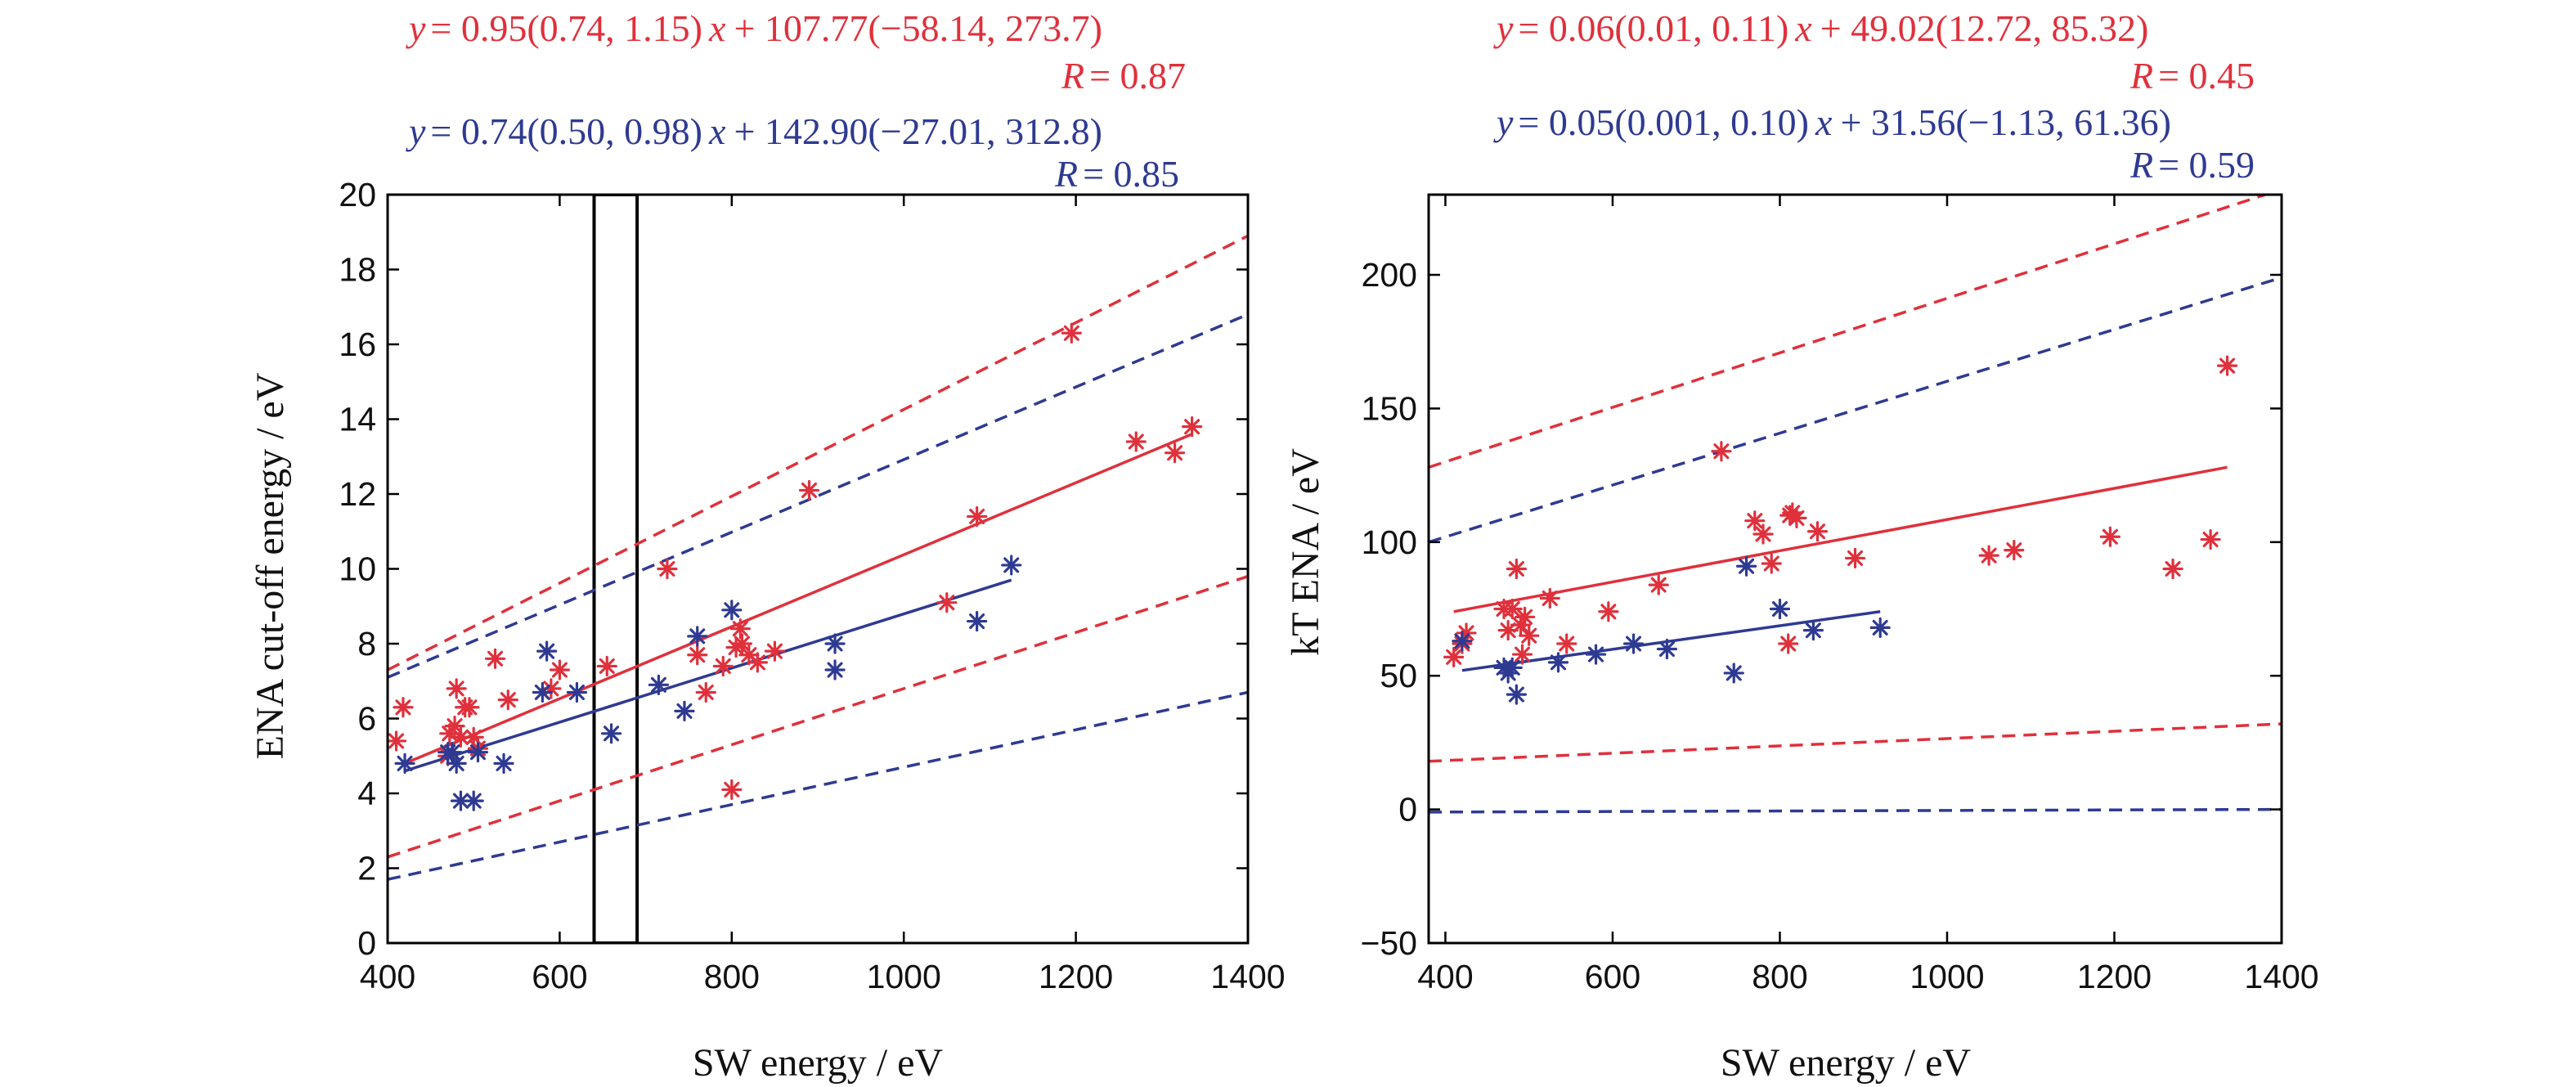  What do you see at coordinates (1389, 542) in the screenshot?
I see `right-y-tick-label: 100` at bounding box center [1389, 542].